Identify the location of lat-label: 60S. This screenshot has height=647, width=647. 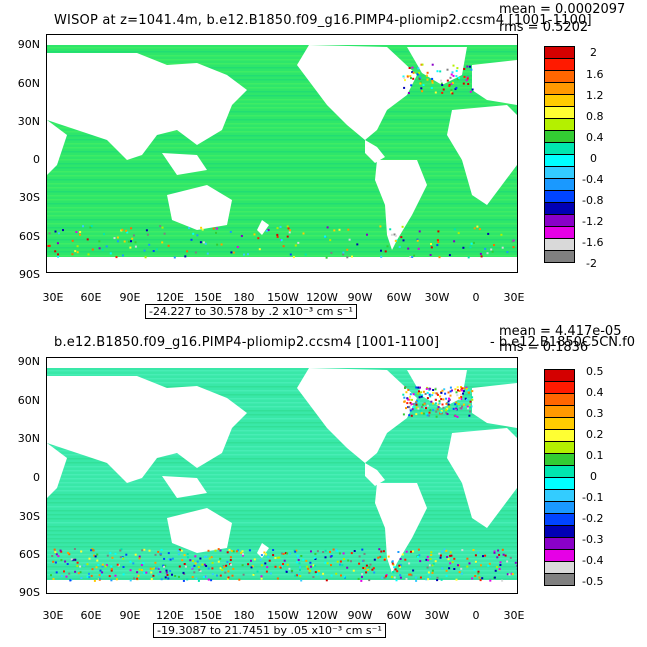
(29, 554).